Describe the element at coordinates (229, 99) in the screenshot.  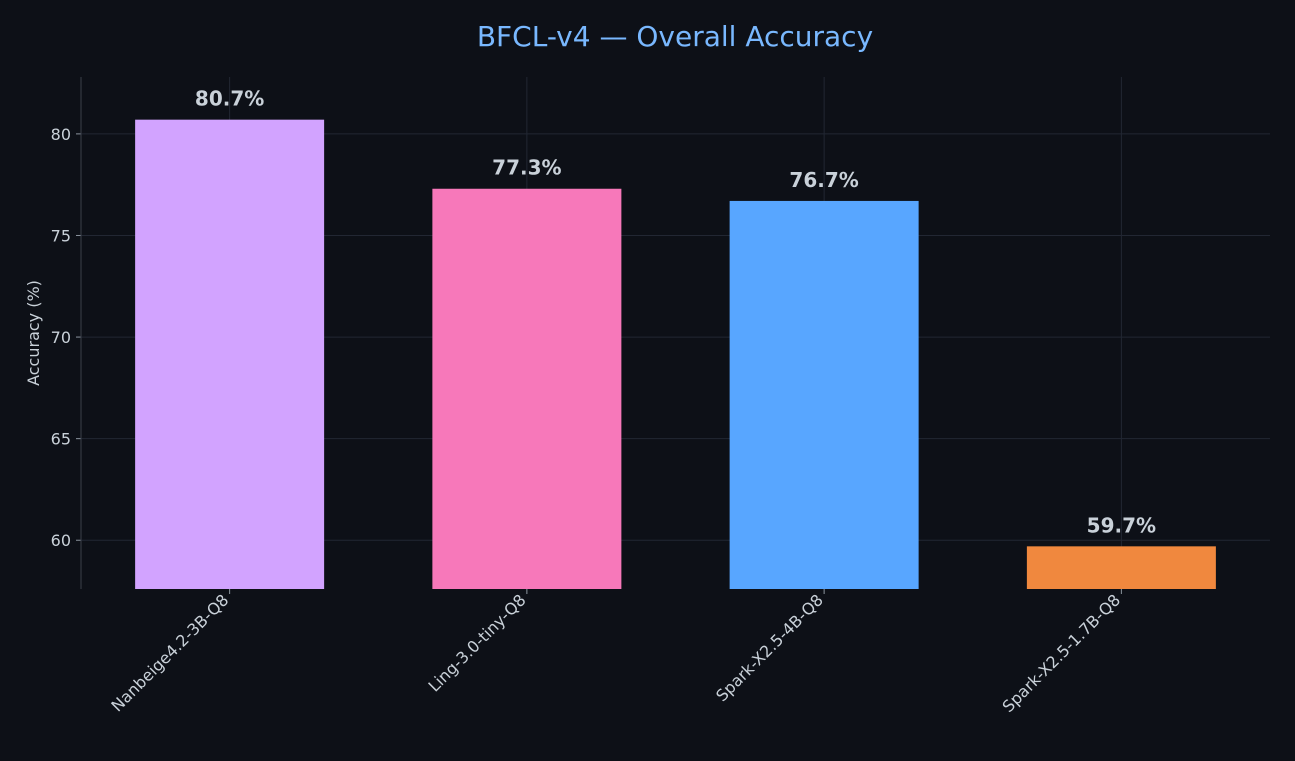
I see `data-label: 80.7%` at that location.